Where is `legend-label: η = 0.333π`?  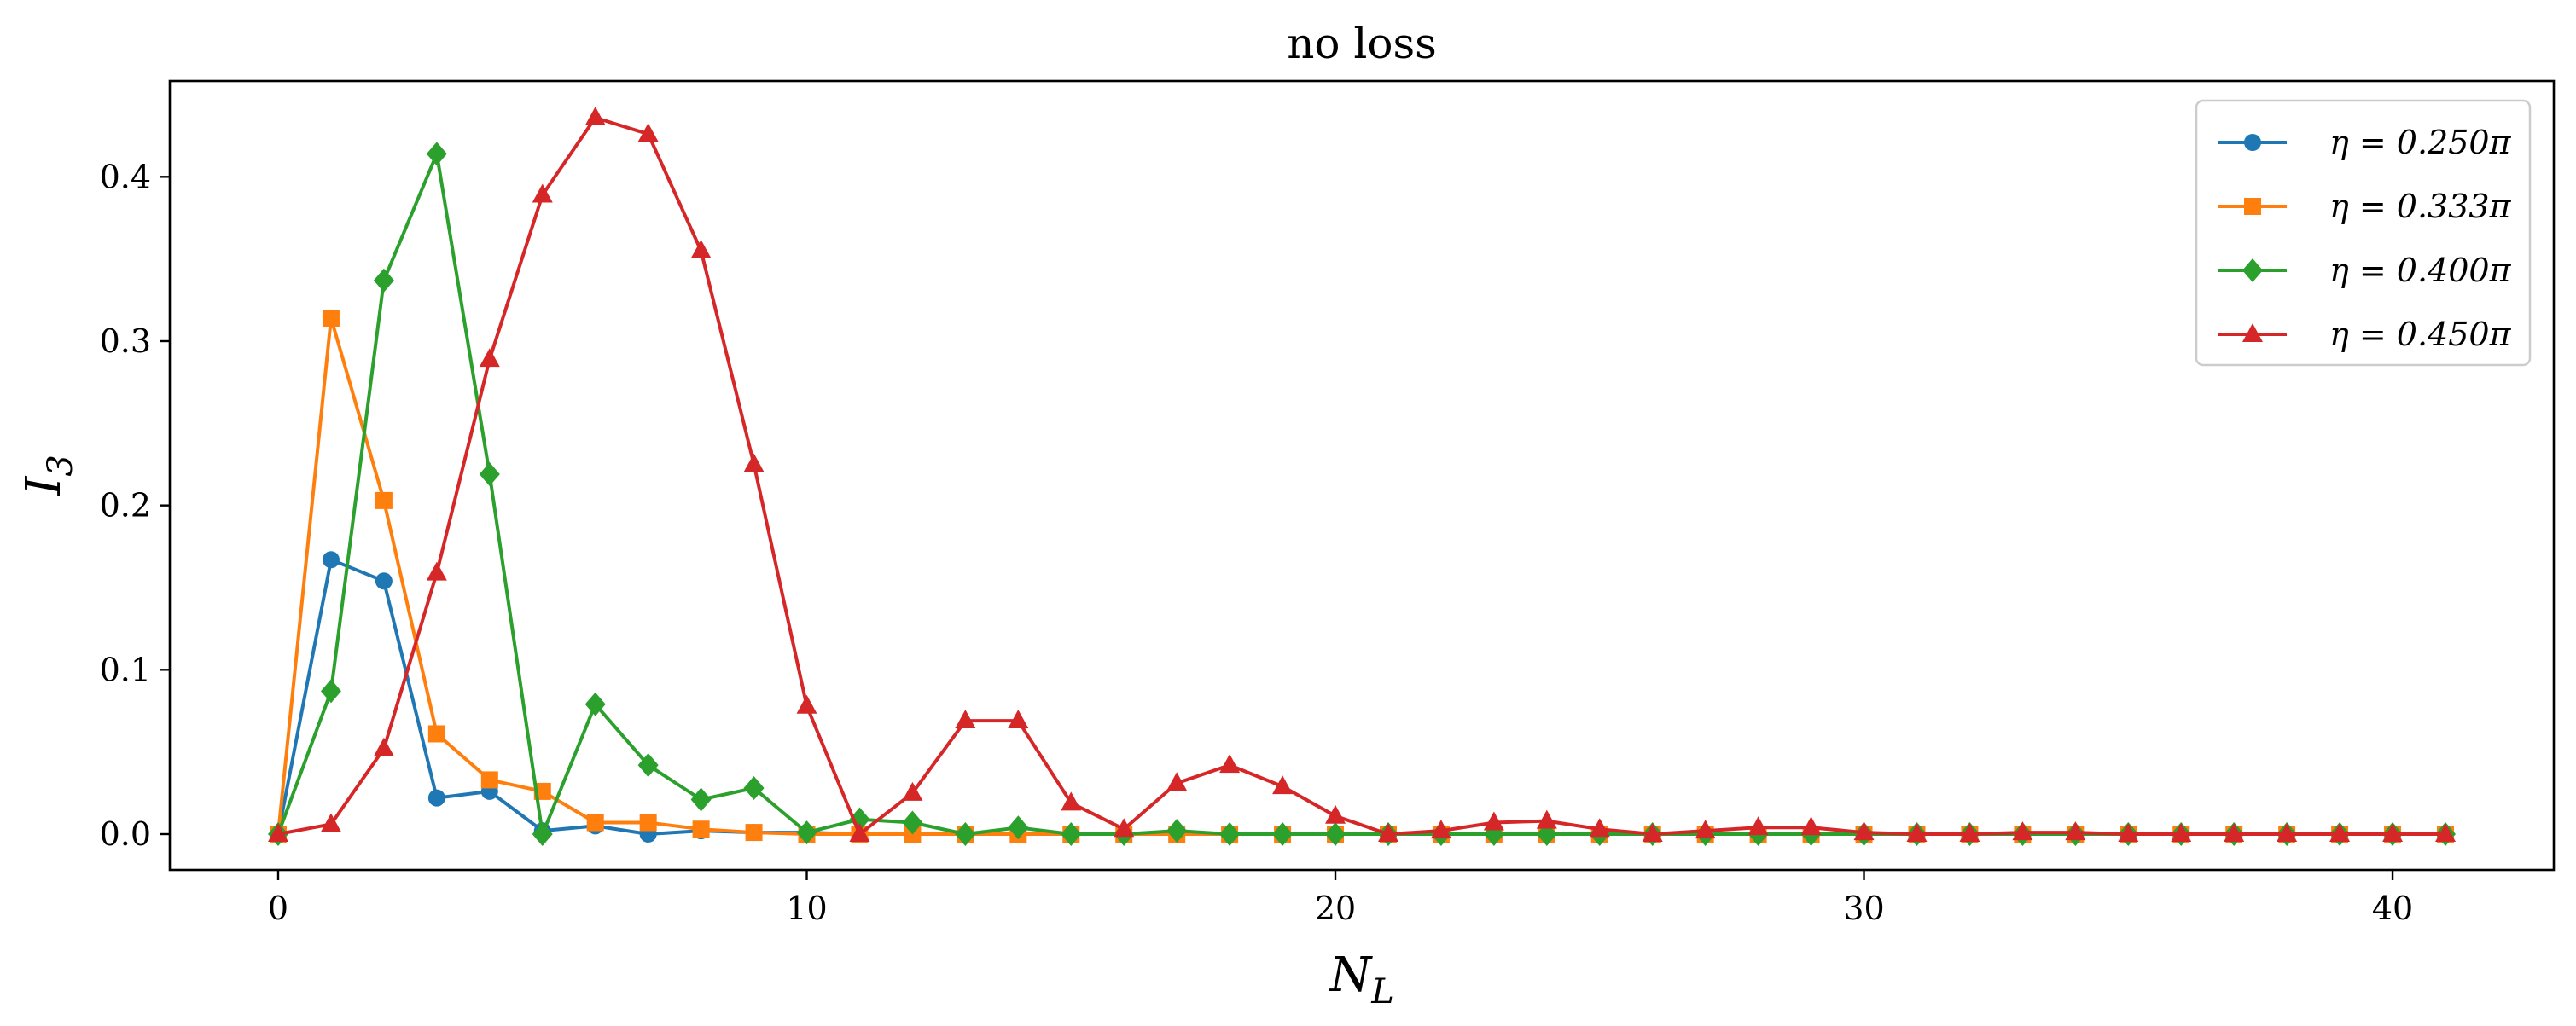
legend-label: η = 0.333π is located at coordinates (2420, 206).